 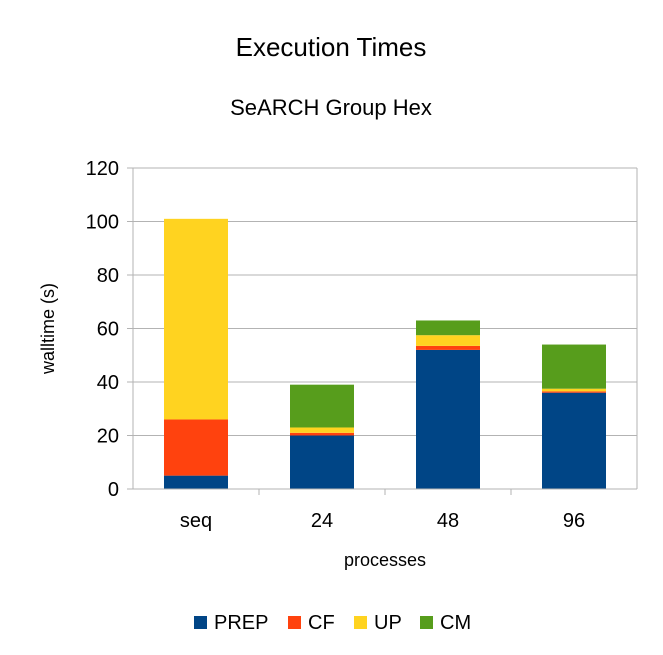 I want to click on y-tick-label: 0, so click(x=113, y=490).